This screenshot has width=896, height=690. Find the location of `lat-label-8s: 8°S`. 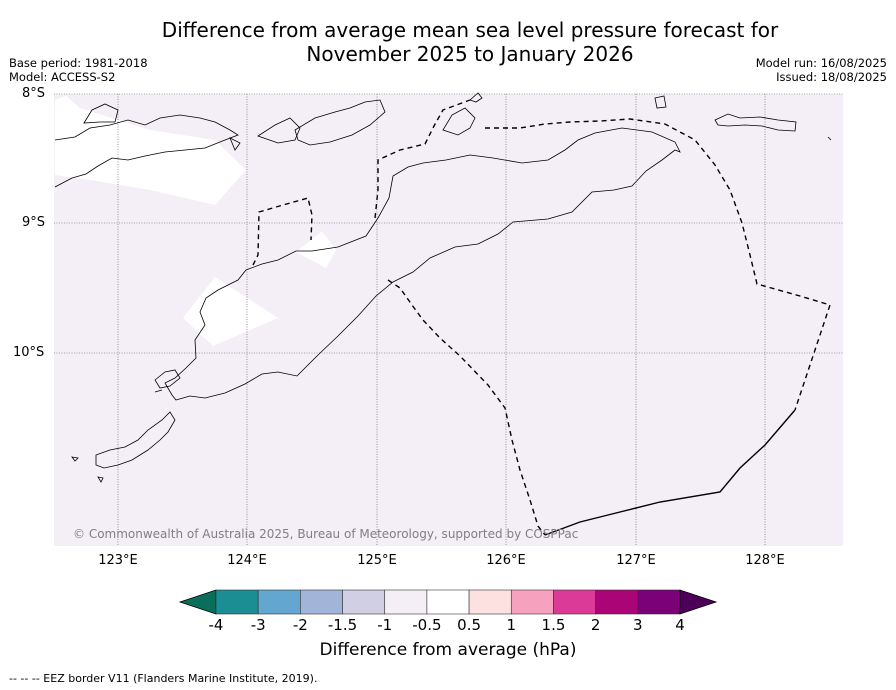

lat-label-8s: 8°S is located at coordinates (34, 93).